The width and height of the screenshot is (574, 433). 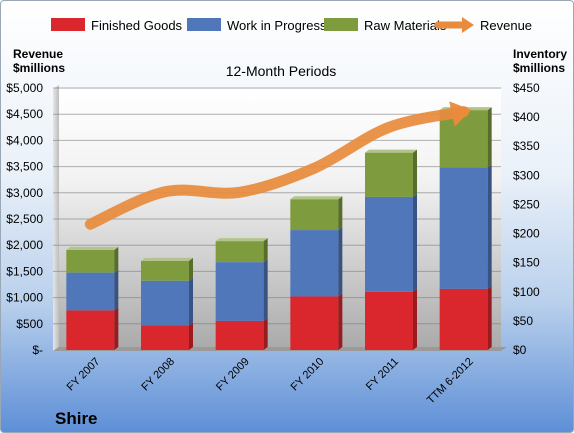 What do you see at coordinates (526, 204) in the screenshot?
I see `right-tick-label: $250` at bounding box center [526, 204].